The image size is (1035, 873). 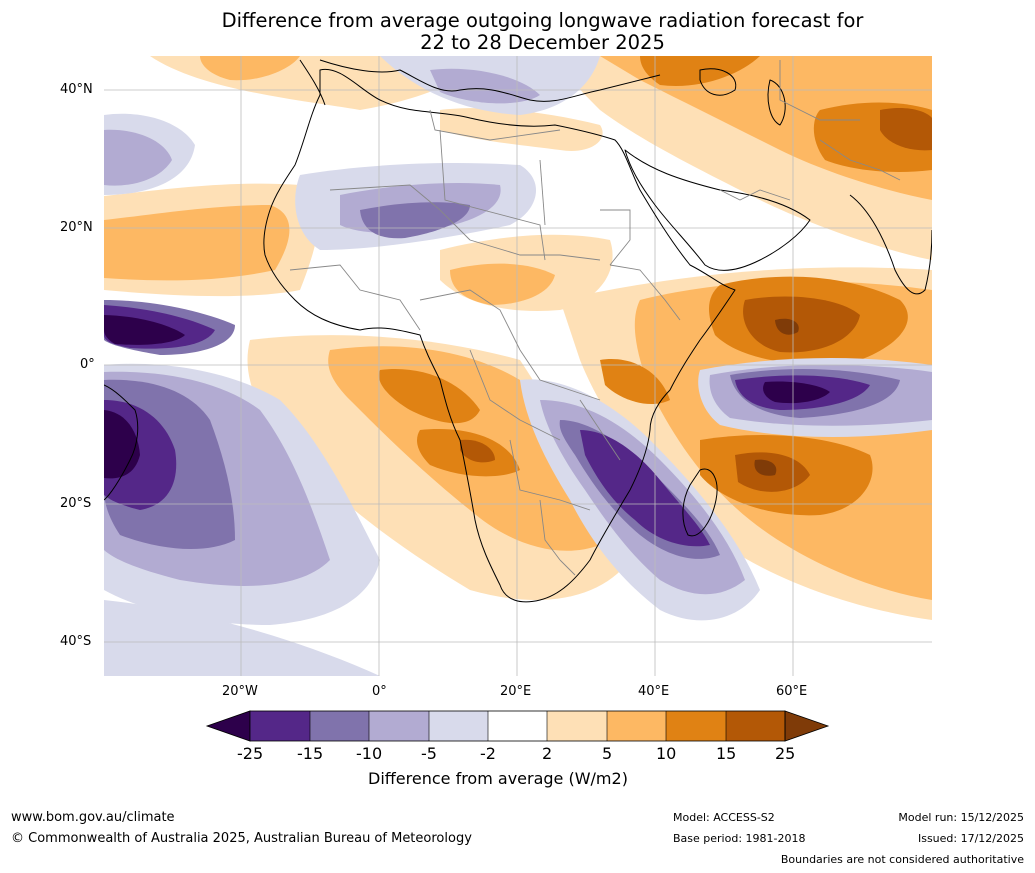 What do you see at coordinates (654, 691) in the screenshot?
I see `lon-label: 40°E` at bounding box center [654, 691].